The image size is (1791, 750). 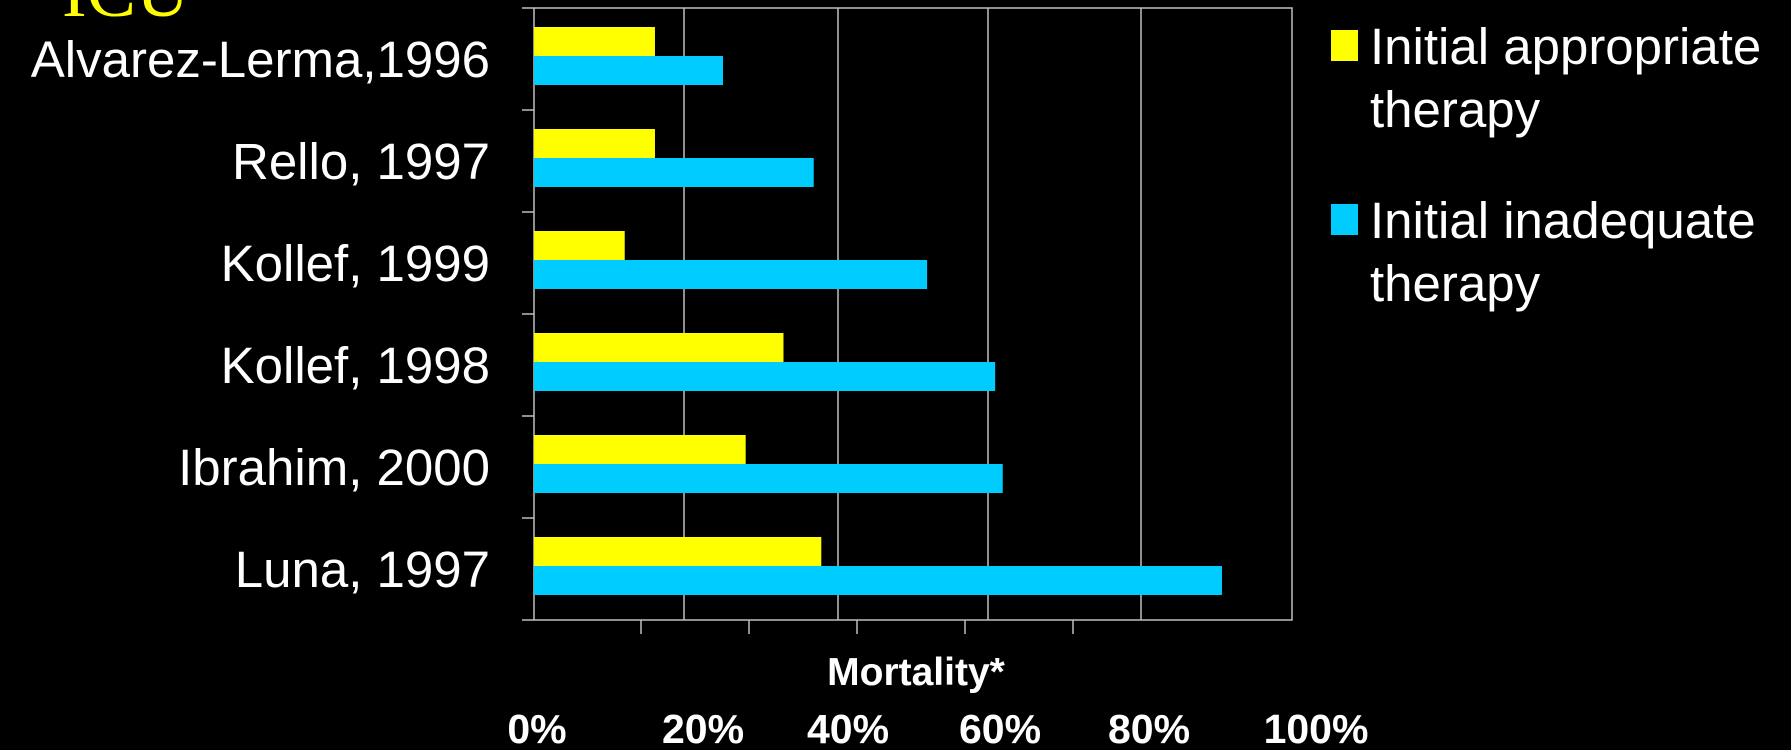 I want to click on x-tick-label: 0%, so click(x=536, y=728).